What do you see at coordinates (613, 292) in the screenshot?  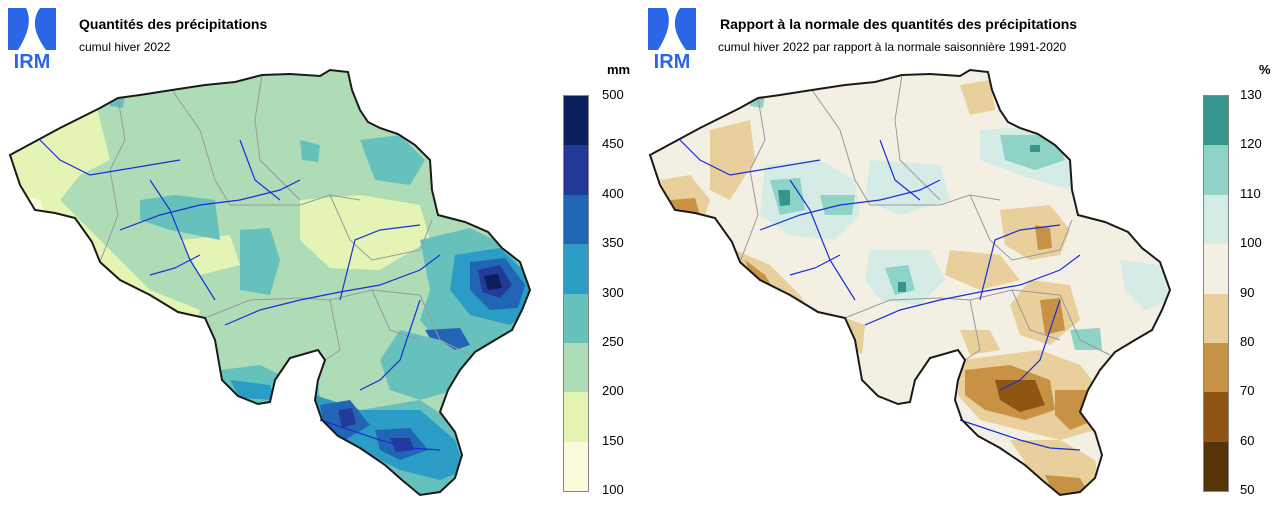 I see `legend-label: 300` at bounding box center [613, 292].